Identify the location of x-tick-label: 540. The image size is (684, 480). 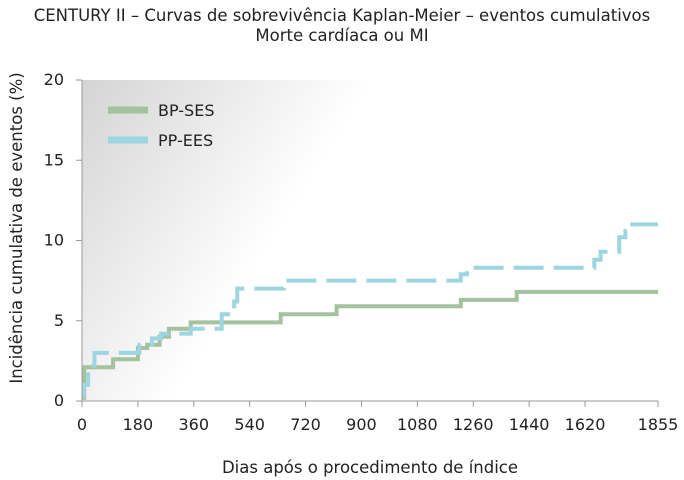
(249, 424).